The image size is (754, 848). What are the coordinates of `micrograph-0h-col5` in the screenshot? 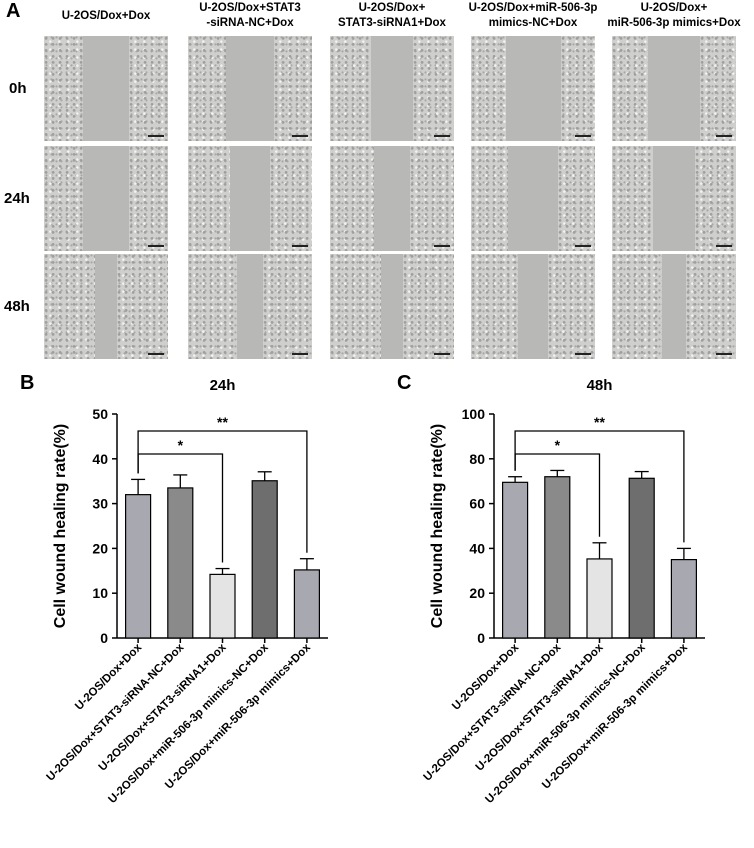 It's located at (674, 88).